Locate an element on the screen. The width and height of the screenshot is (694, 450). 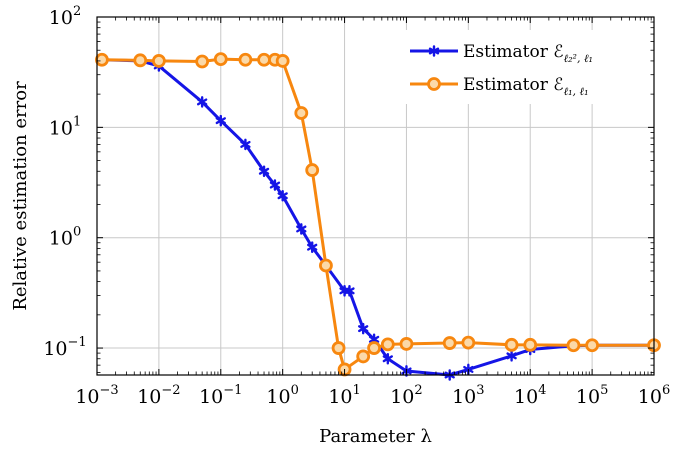
legend-box is located at coordinates (525, 67).